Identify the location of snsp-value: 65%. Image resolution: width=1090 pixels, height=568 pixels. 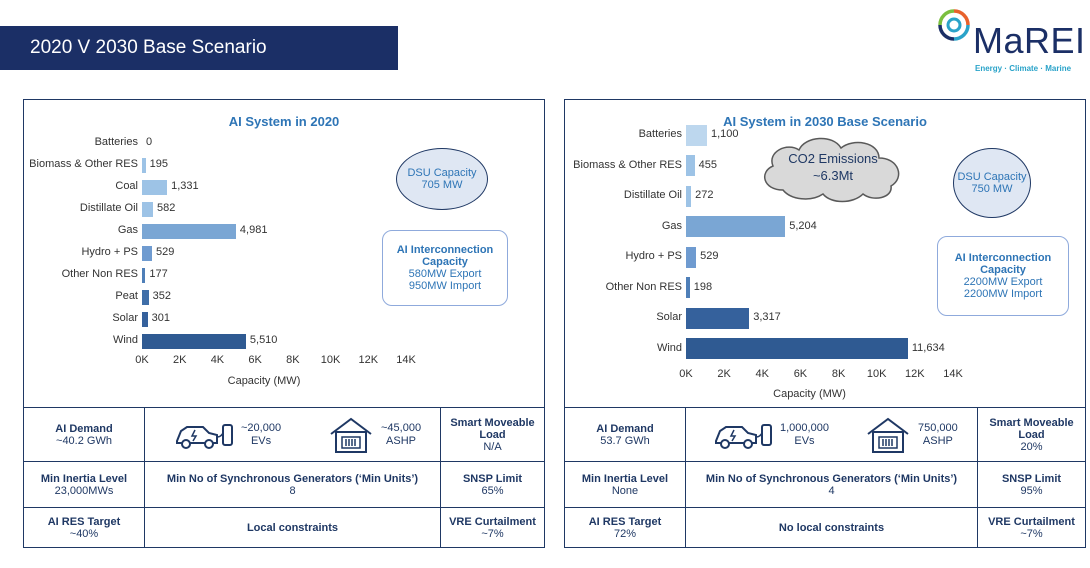
(492, 490).